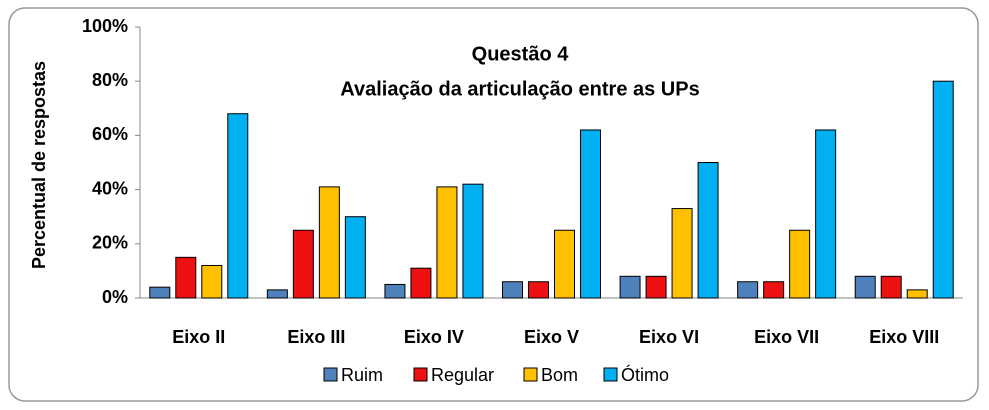  What do you see at coordinates (904, 337) in the screenshot?
I see `x-tick-label: Eixo VIII` at bounding box center [904, 337].